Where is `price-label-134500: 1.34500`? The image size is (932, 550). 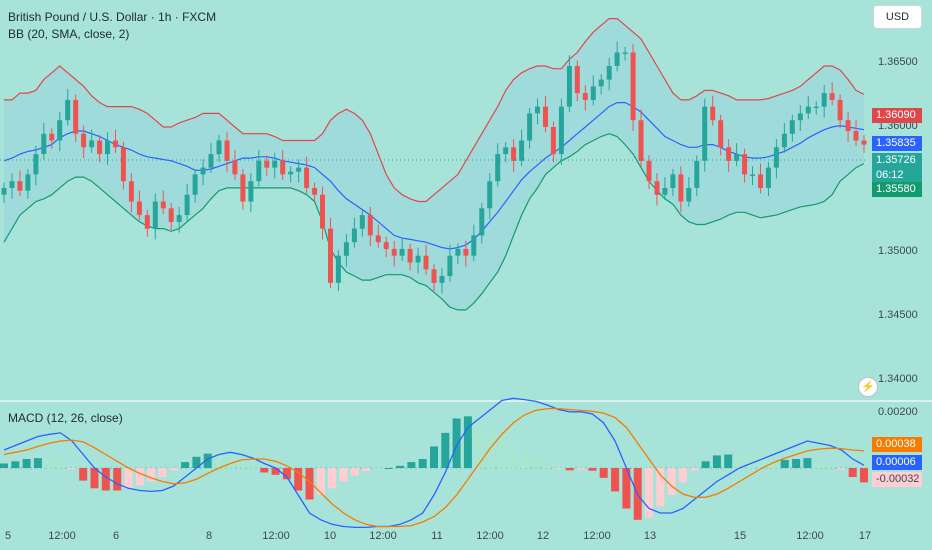 price-label-134500: 1.34500 is located at coordinates (898, 315).